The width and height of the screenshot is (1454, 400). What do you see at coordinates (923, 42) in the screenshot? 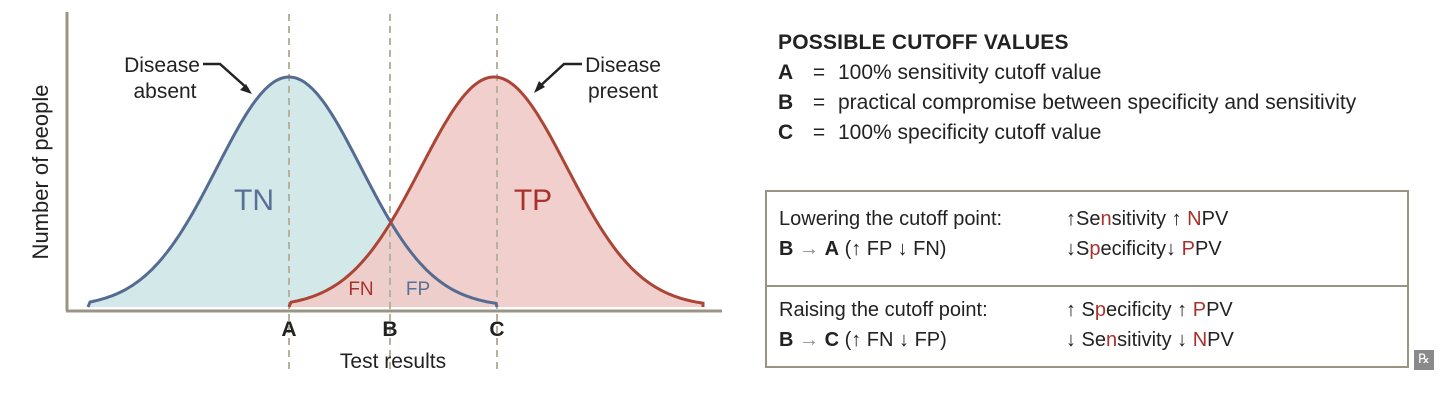
I see `legend-heading: POSSIBLE CUTOFF VALUES` at bounding box center [923, 42].